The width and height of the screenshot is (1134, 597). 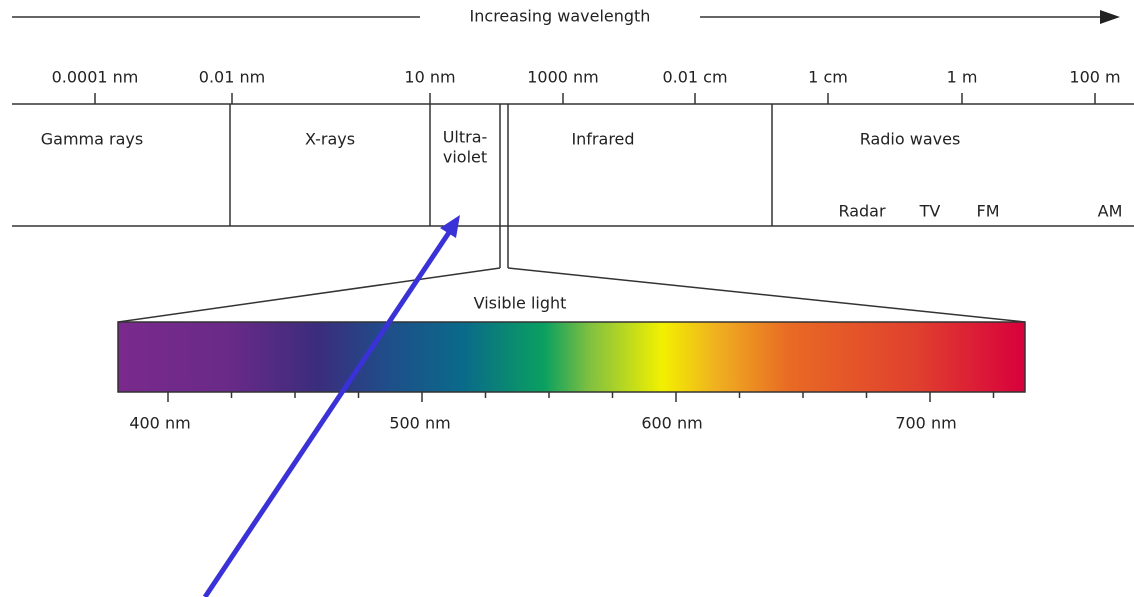 What do you see at coordinates (560, 16) in the screenshot?
I see `title: Increasing wavelength` at bounding box center [560, 16].